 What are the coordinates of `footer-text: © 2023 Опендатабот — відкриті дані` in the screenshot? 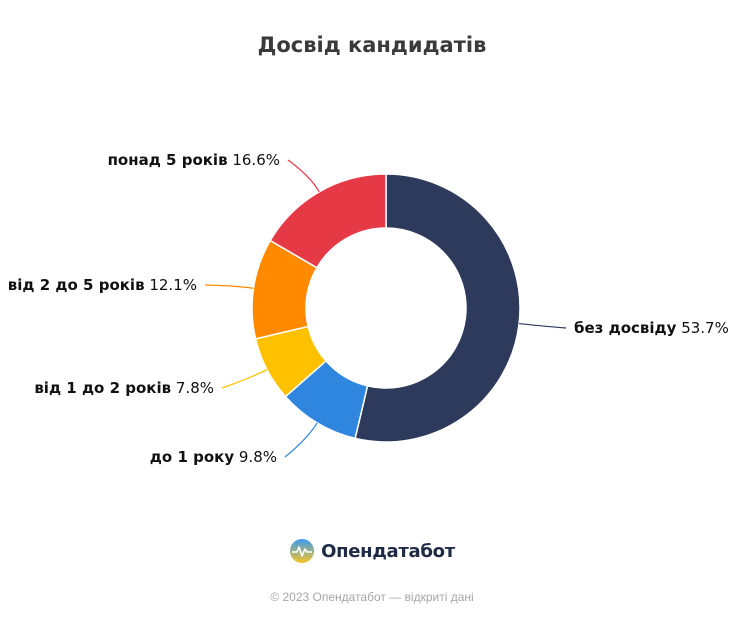 It's located at (372, 597).